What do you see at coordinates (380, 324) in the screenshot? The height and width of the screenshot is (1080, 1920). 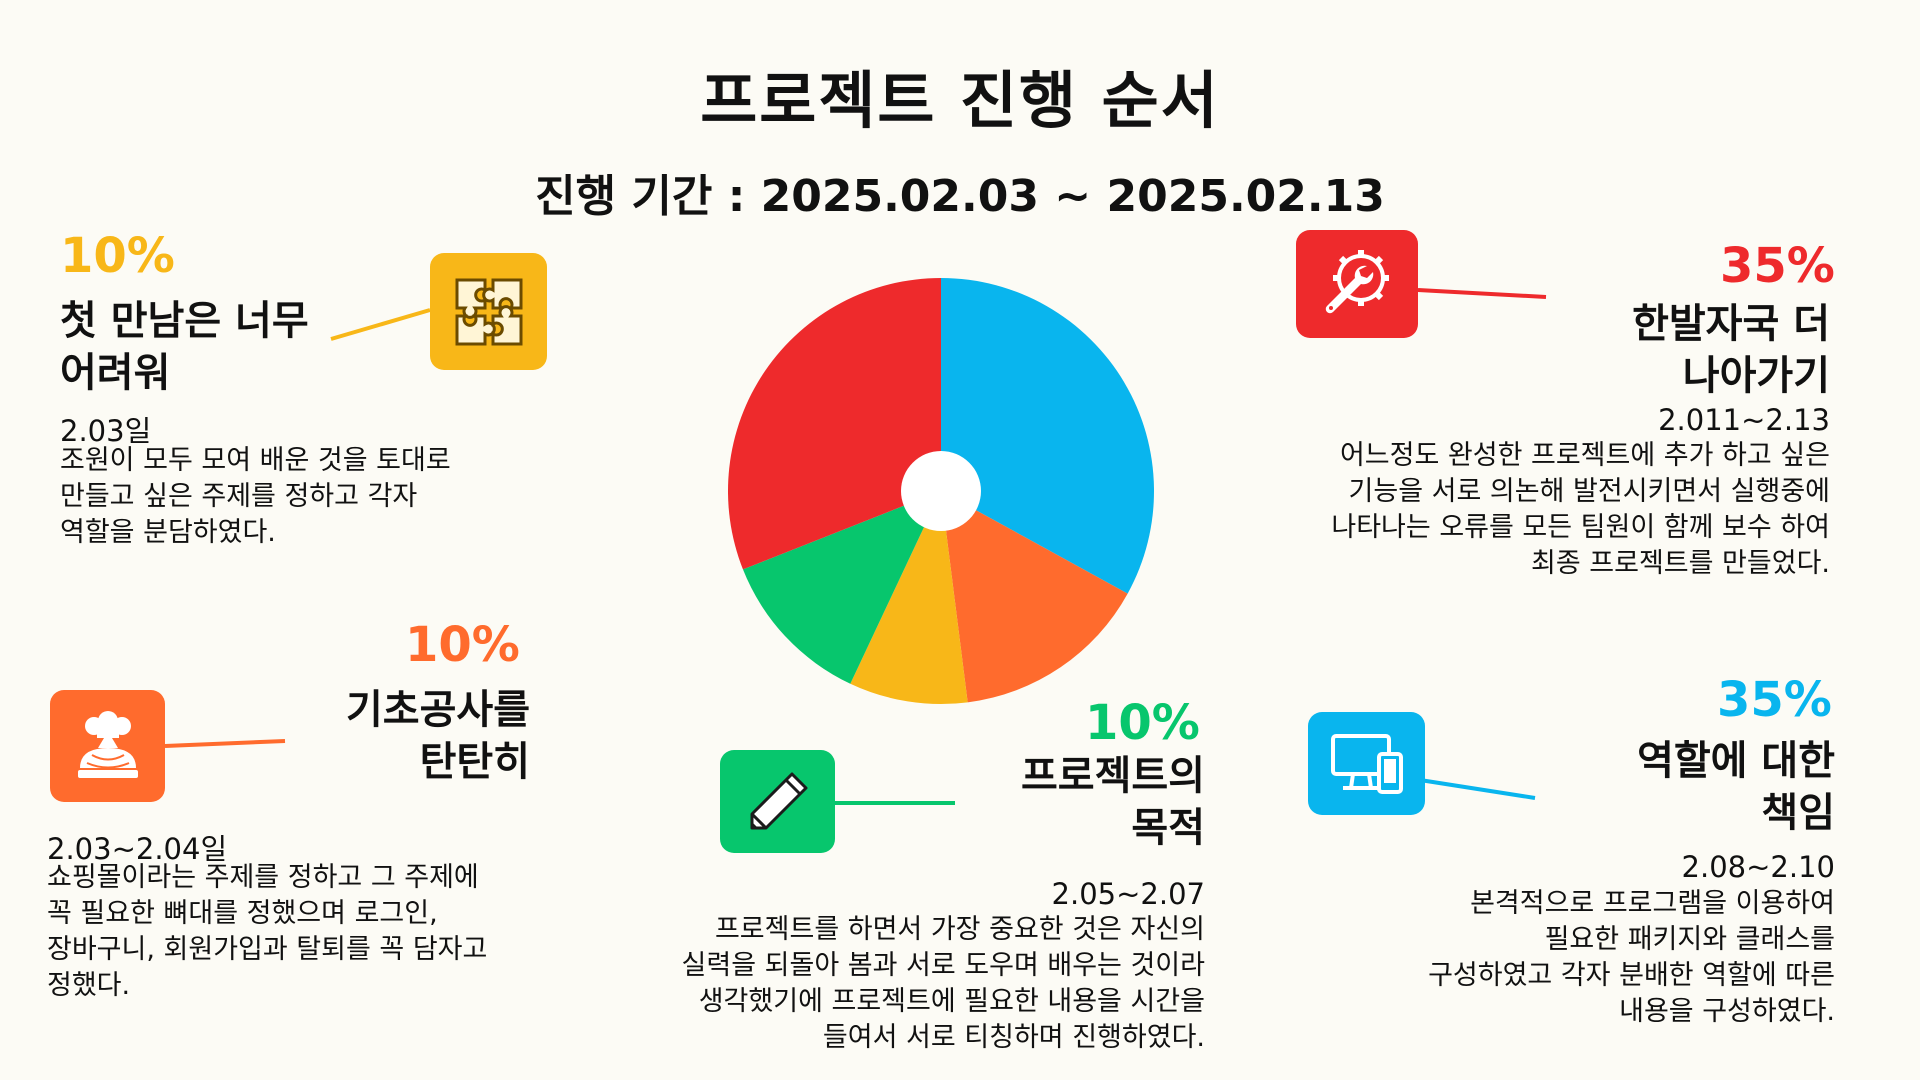 I see `connector-s1` at bounding box center [380, 324].